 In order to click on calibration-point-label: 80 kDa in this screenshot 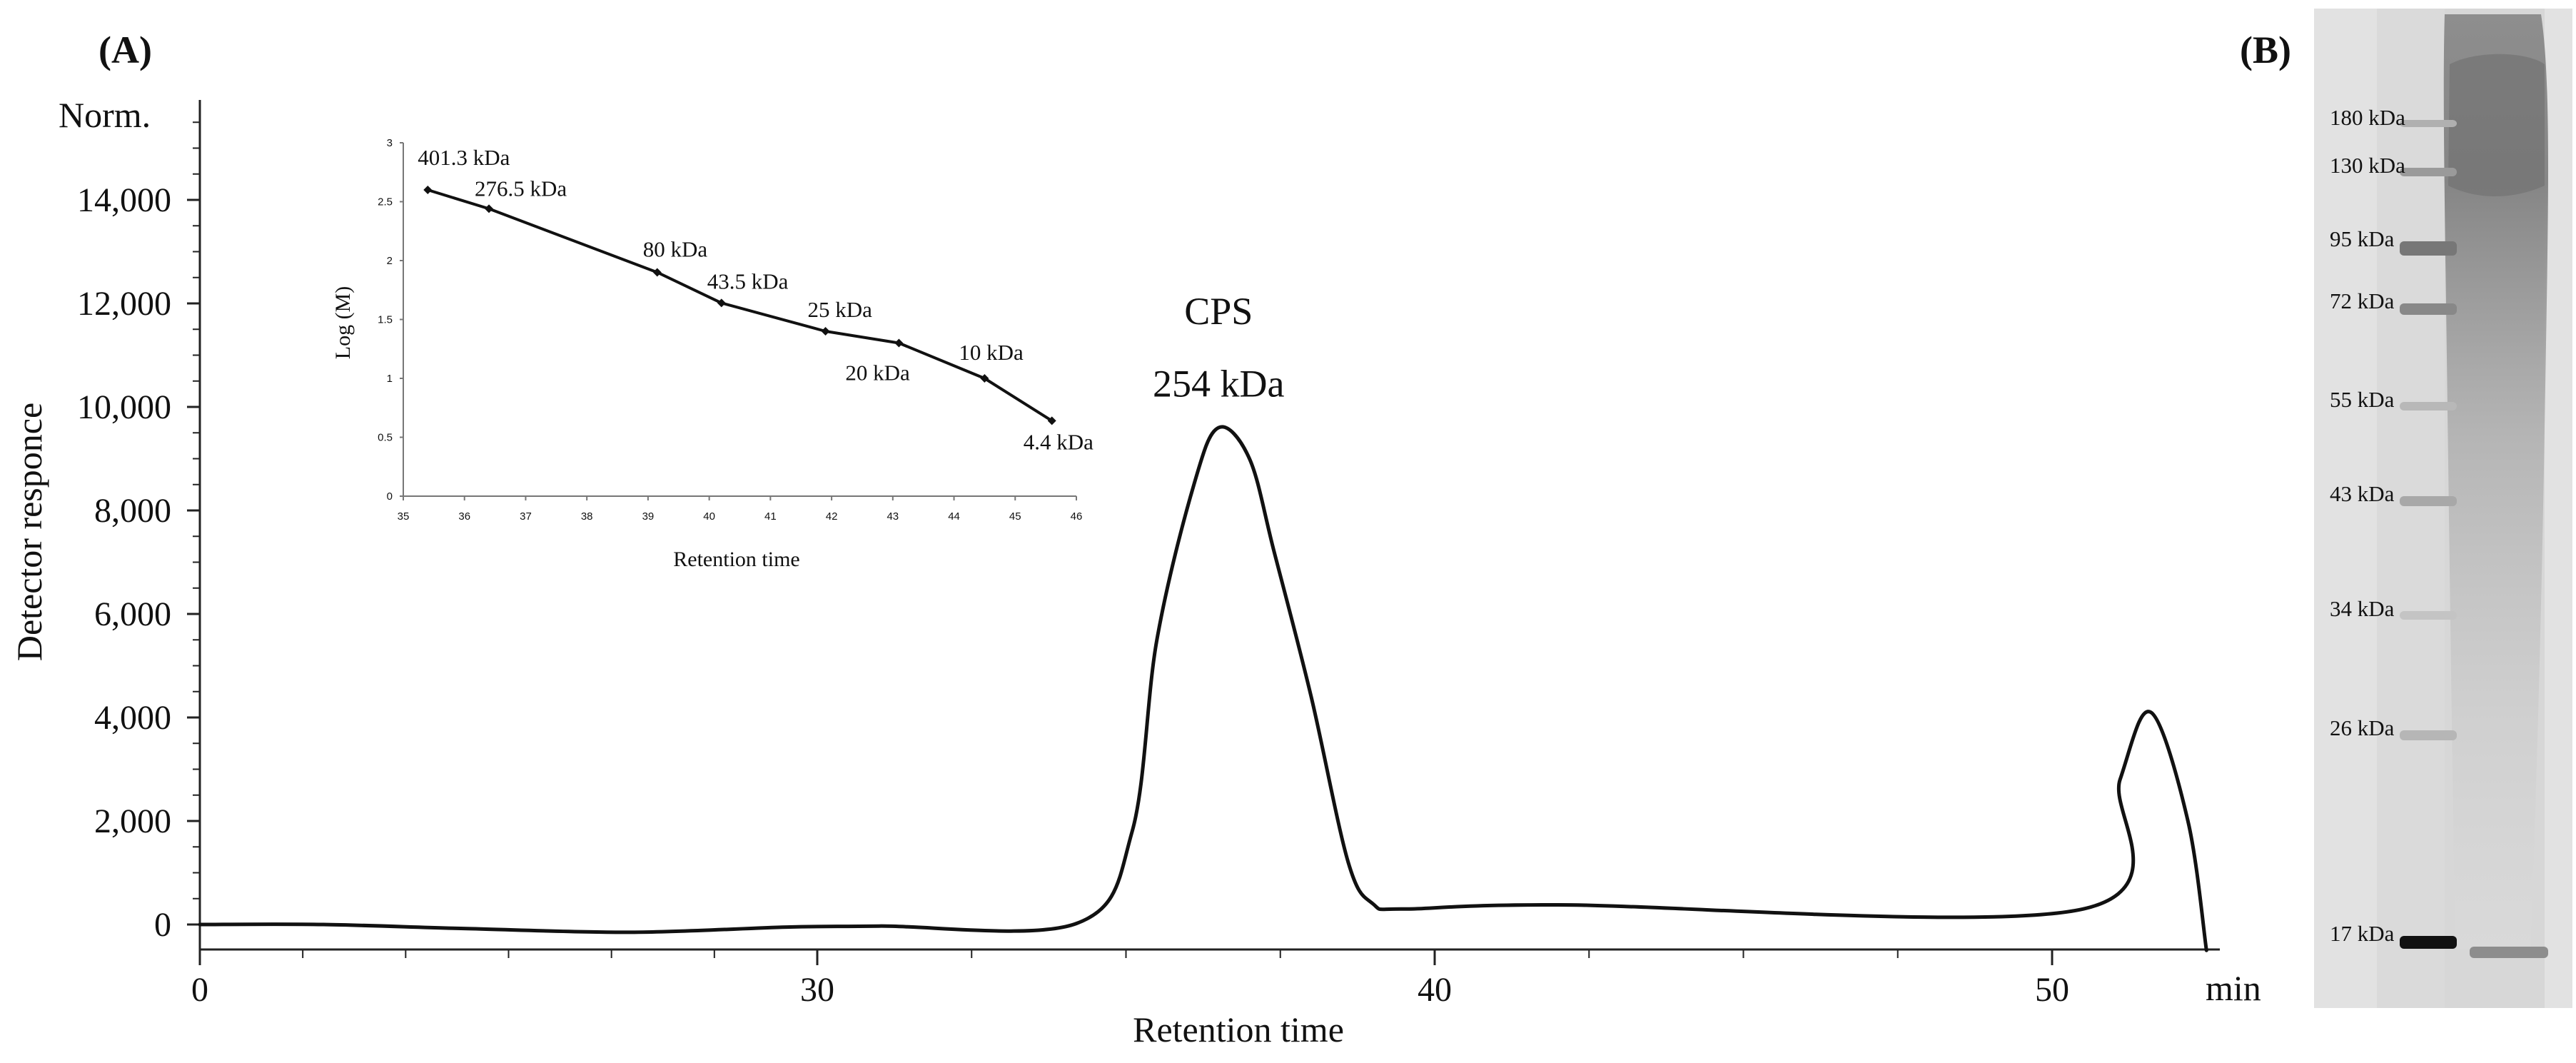, I will do `click(675, 249)`.